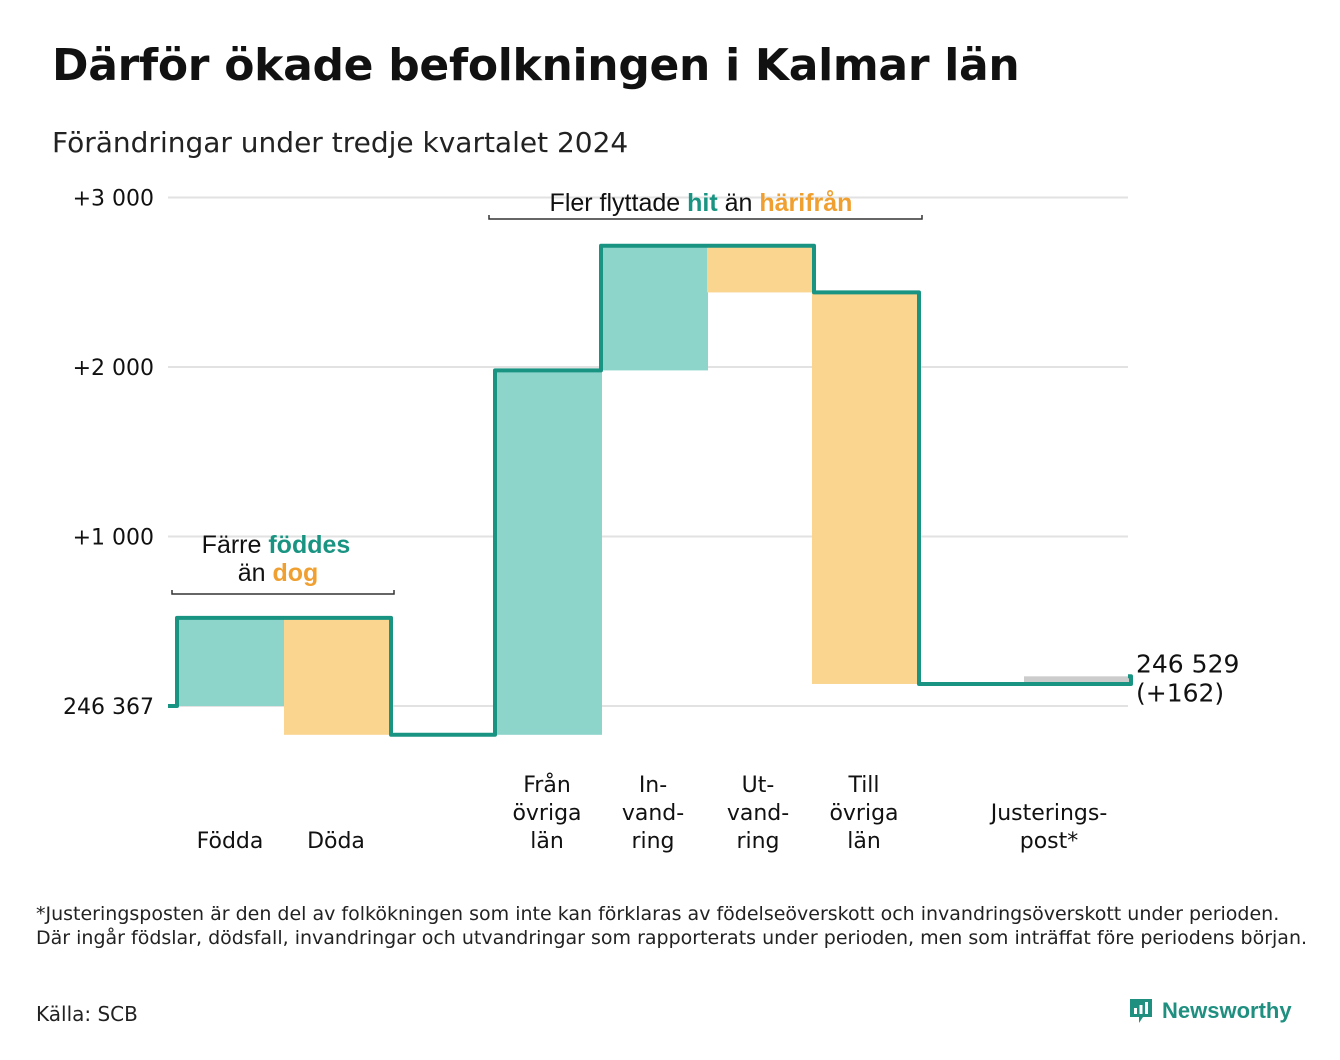  I want to click on annotation-bracket-births, so click(283, 592).